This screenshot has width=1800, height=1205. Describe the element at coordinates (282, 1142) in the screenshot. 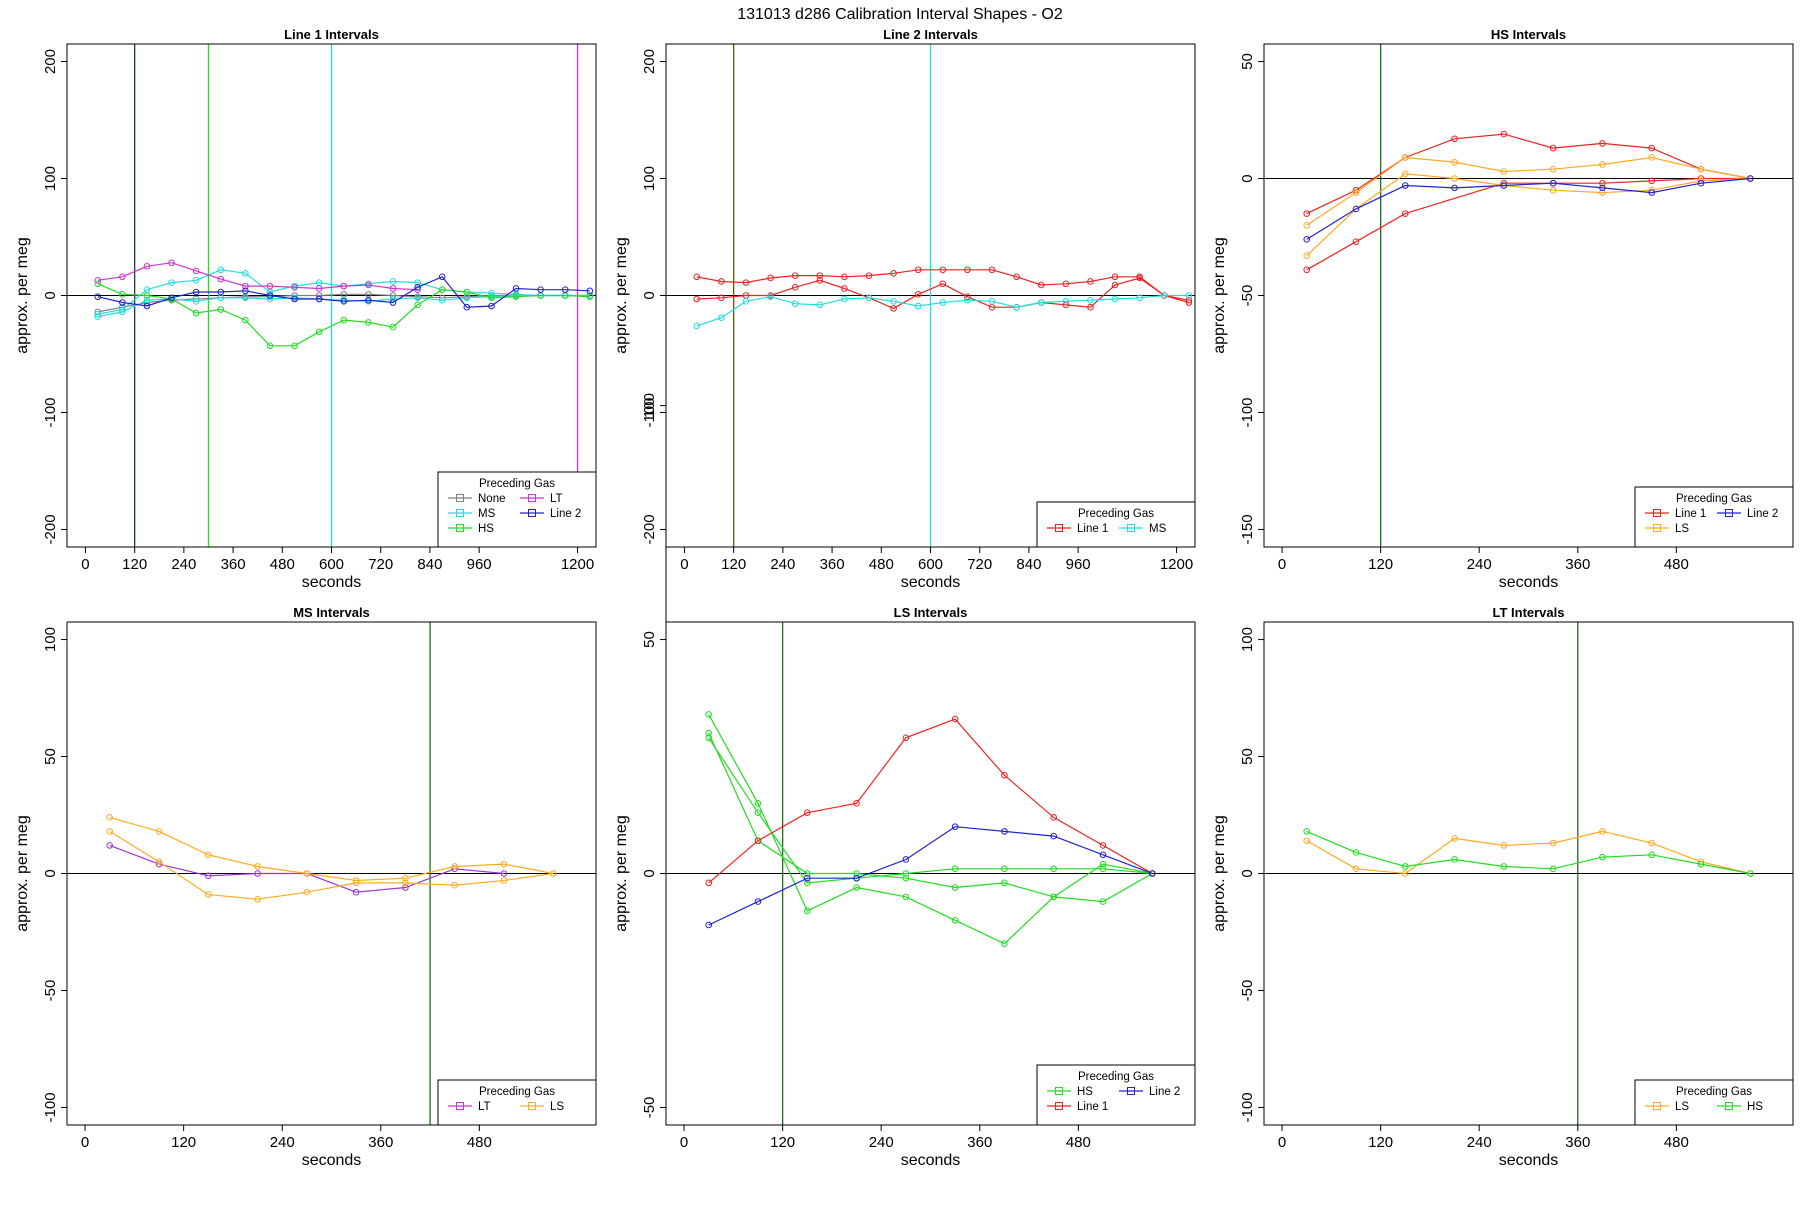

I see `x-tick-label: 240` at that location.